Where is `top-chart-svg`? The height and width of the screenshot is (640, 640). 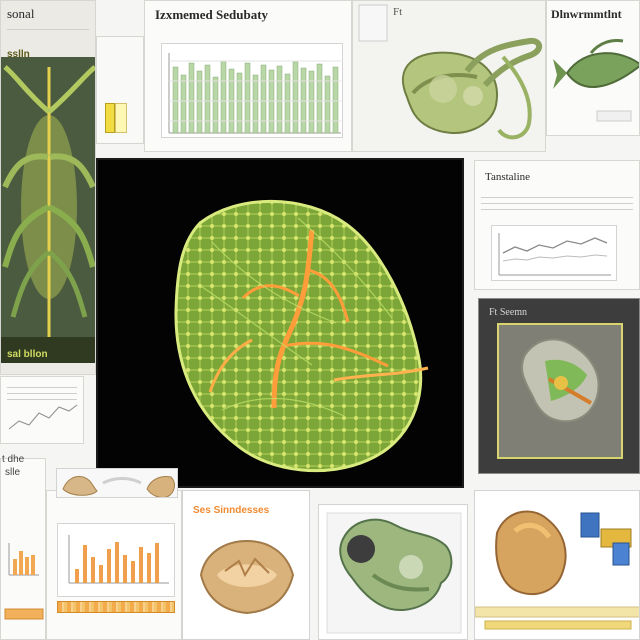
top-chart-svg is located at coordinates (254, 93).